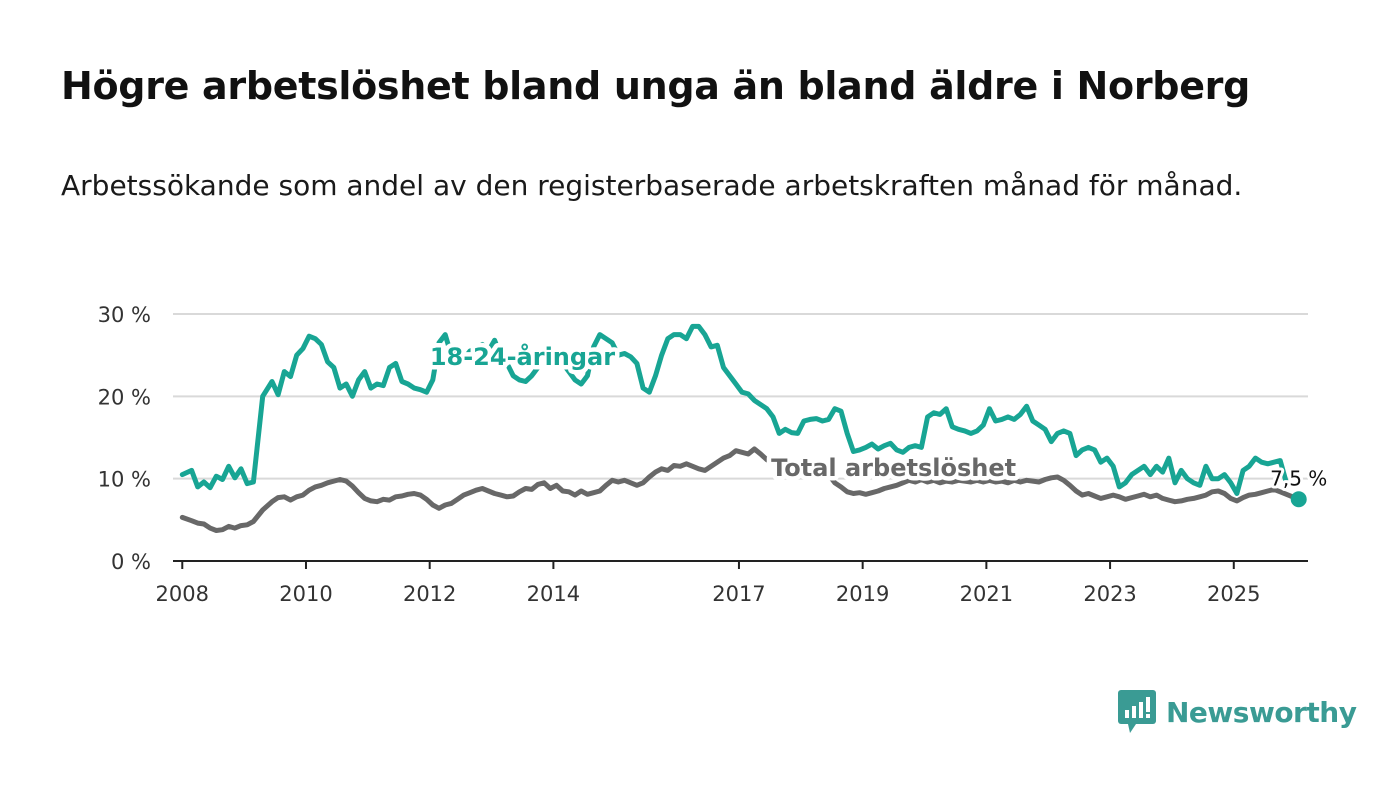  What do you see at coordinates (1261, 712) in the screenshot?
I see `brand-name: Newsworthy` at bounding box center [1261, 712].